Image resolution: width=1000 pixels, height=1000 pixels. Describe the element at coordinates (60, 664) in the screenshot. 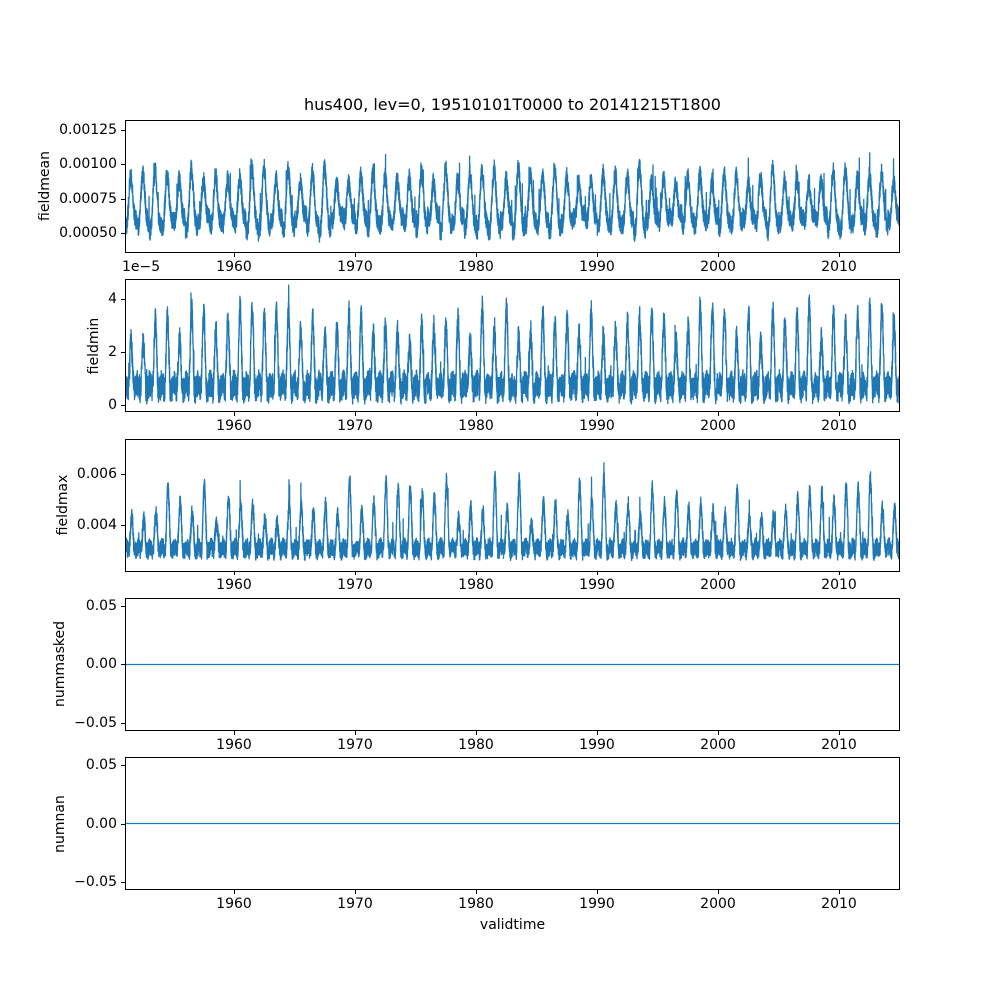

I see `y-axis-label-nummasked: nummasked` at that location.